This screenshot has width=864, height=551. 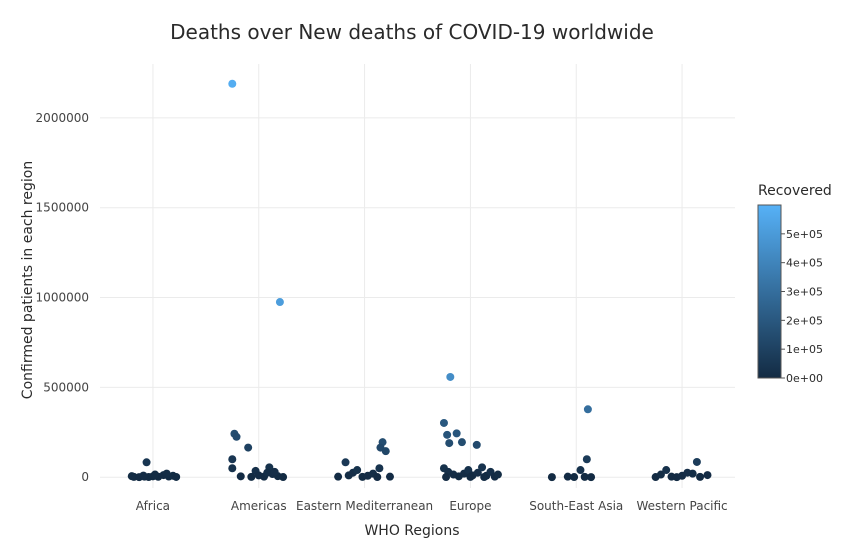 I want to click on y-tick-label: 1000000, so click(x=62, y=298).